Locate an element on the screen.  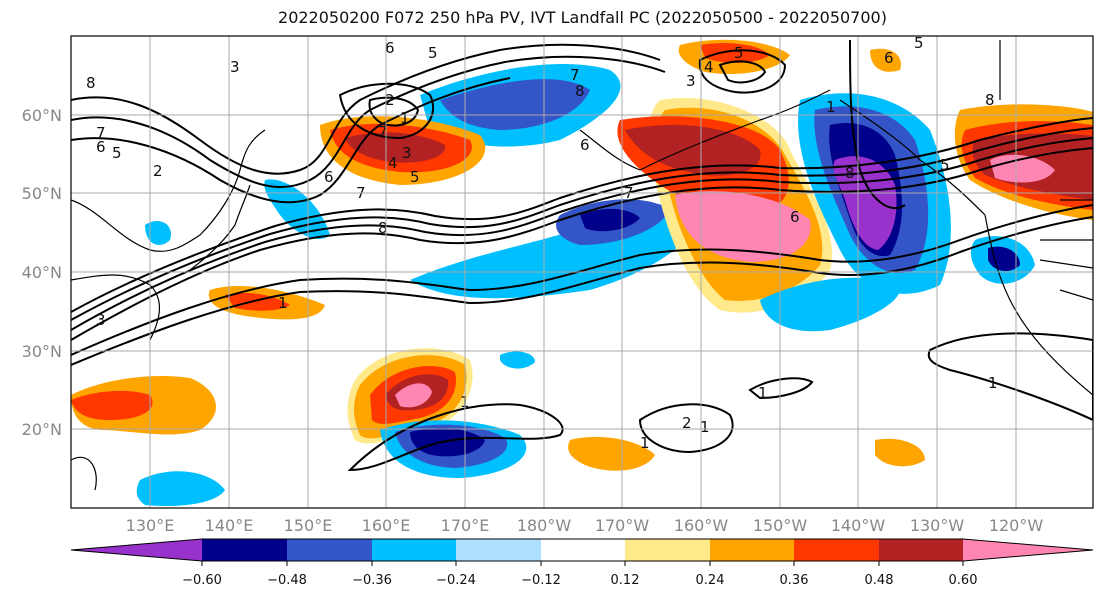
colorbar-ticks is located at coordinates (582, 563).